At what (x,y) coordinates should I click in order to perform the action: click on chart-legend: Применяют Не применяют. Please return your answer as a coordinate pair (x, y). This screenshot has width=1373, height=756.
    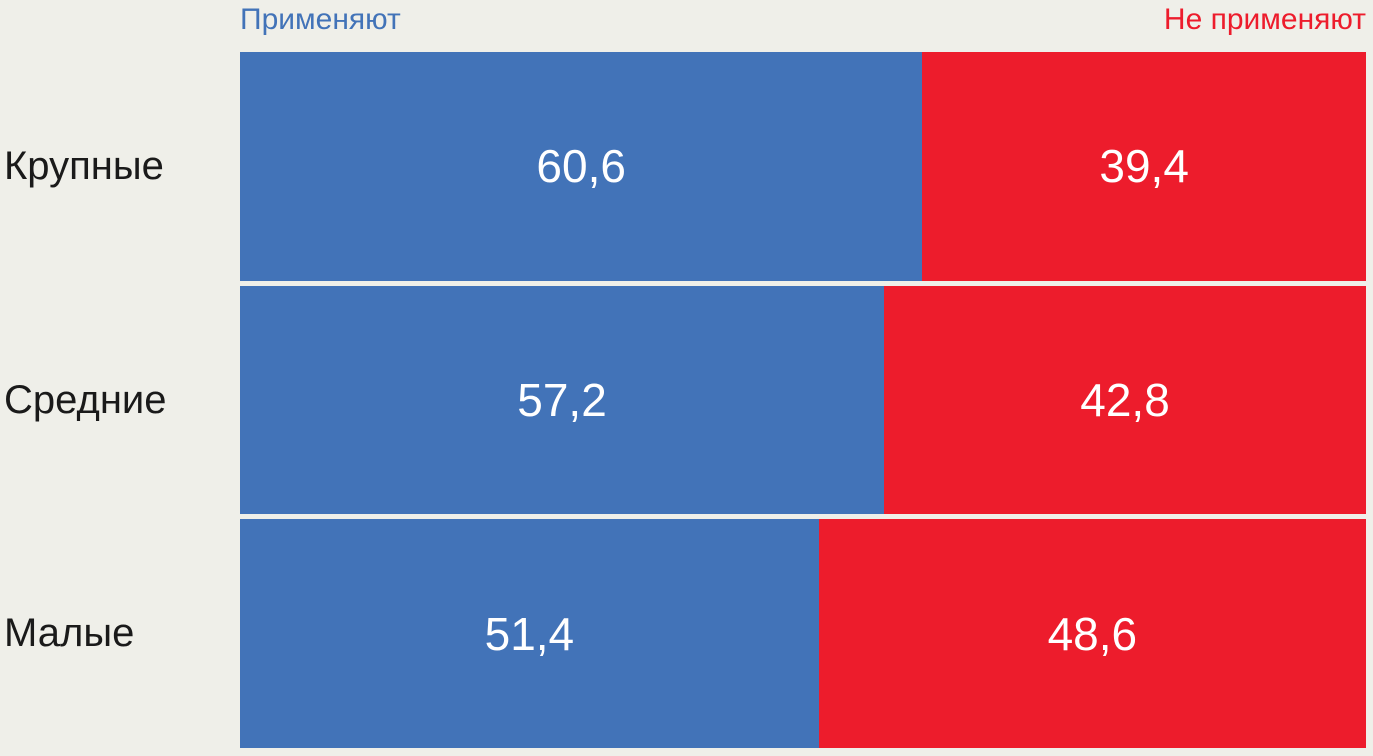
    Looking at the image, I should click on (803, 19).